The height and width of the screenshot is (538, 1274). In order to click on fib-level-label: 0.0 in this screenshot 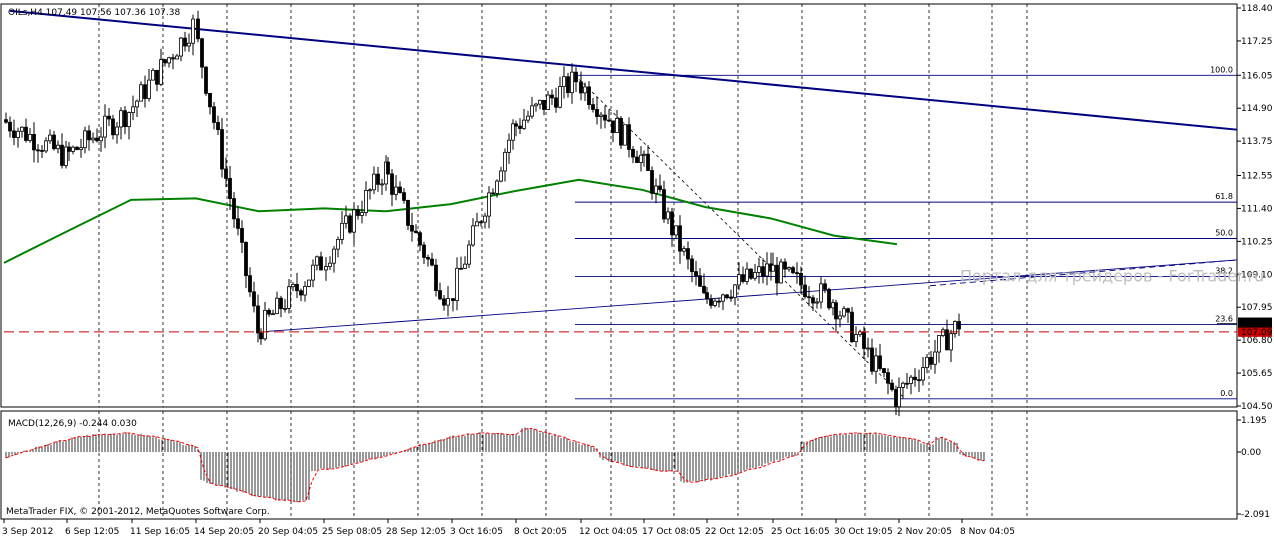, I will do `click(1226, 393)`.